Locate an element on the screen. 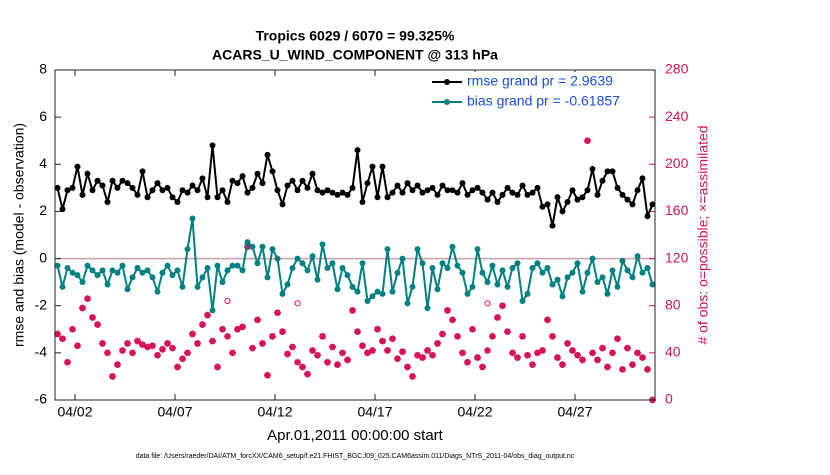  x-tick-label: 04/12 is located at coordinates (274, 412).